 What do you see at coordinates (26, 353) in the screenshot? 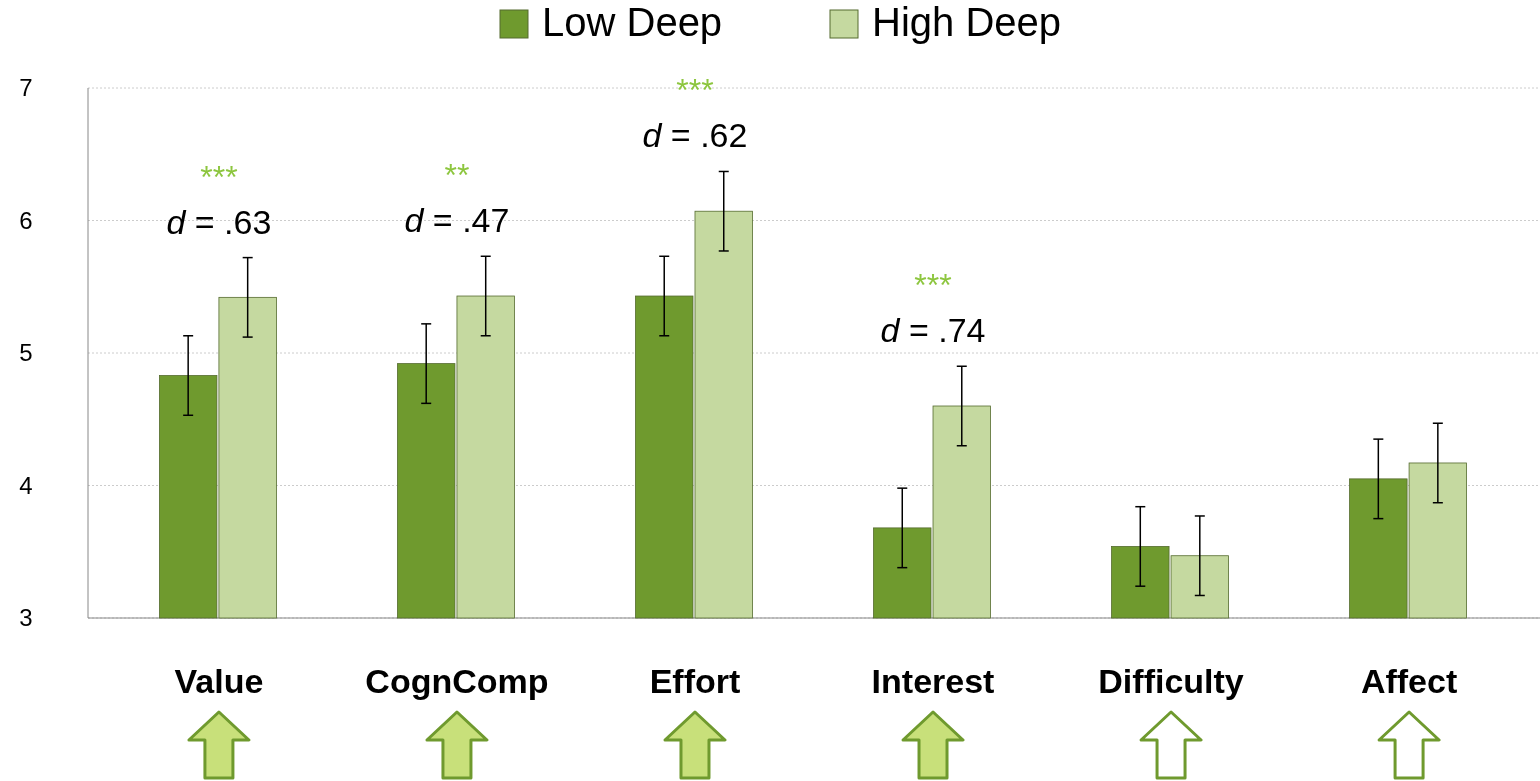
I see `y-tick-label: 5` at bounding box center [26, 353].